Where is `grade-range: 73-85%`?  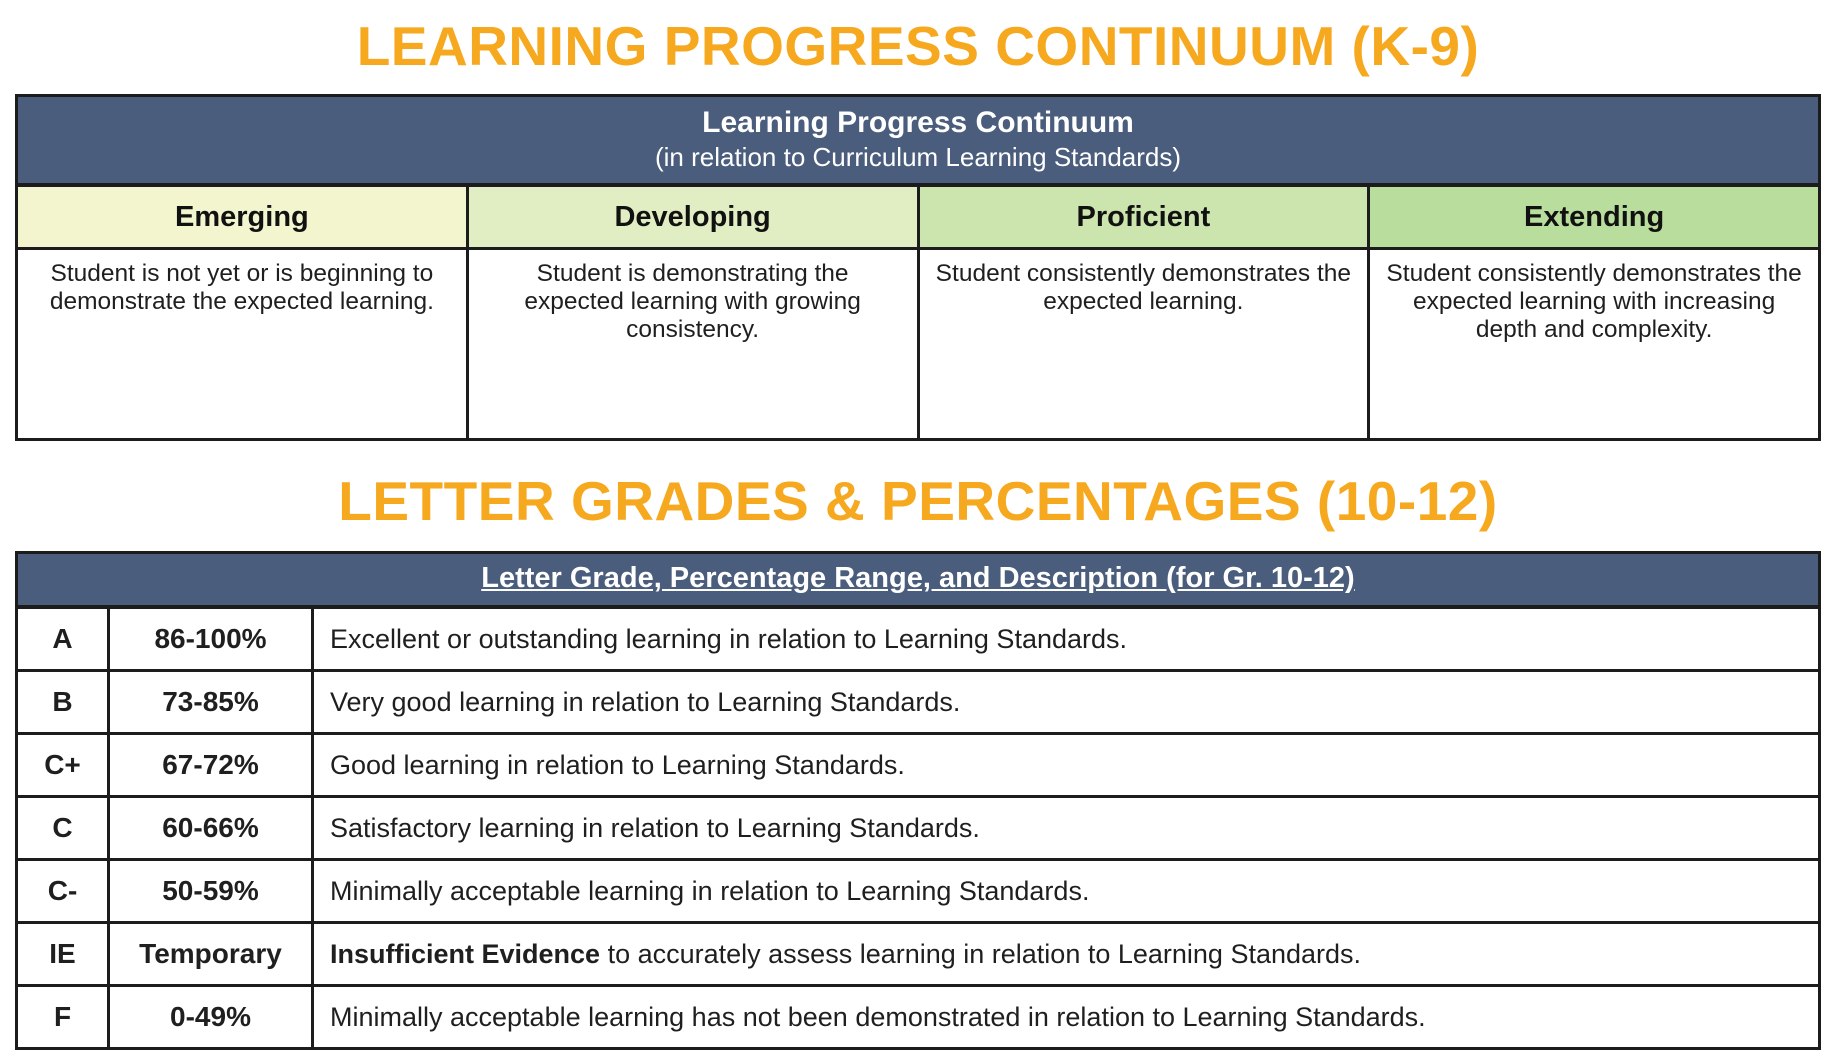
grade-range: 73-85% is located at coordinates (210, 702).